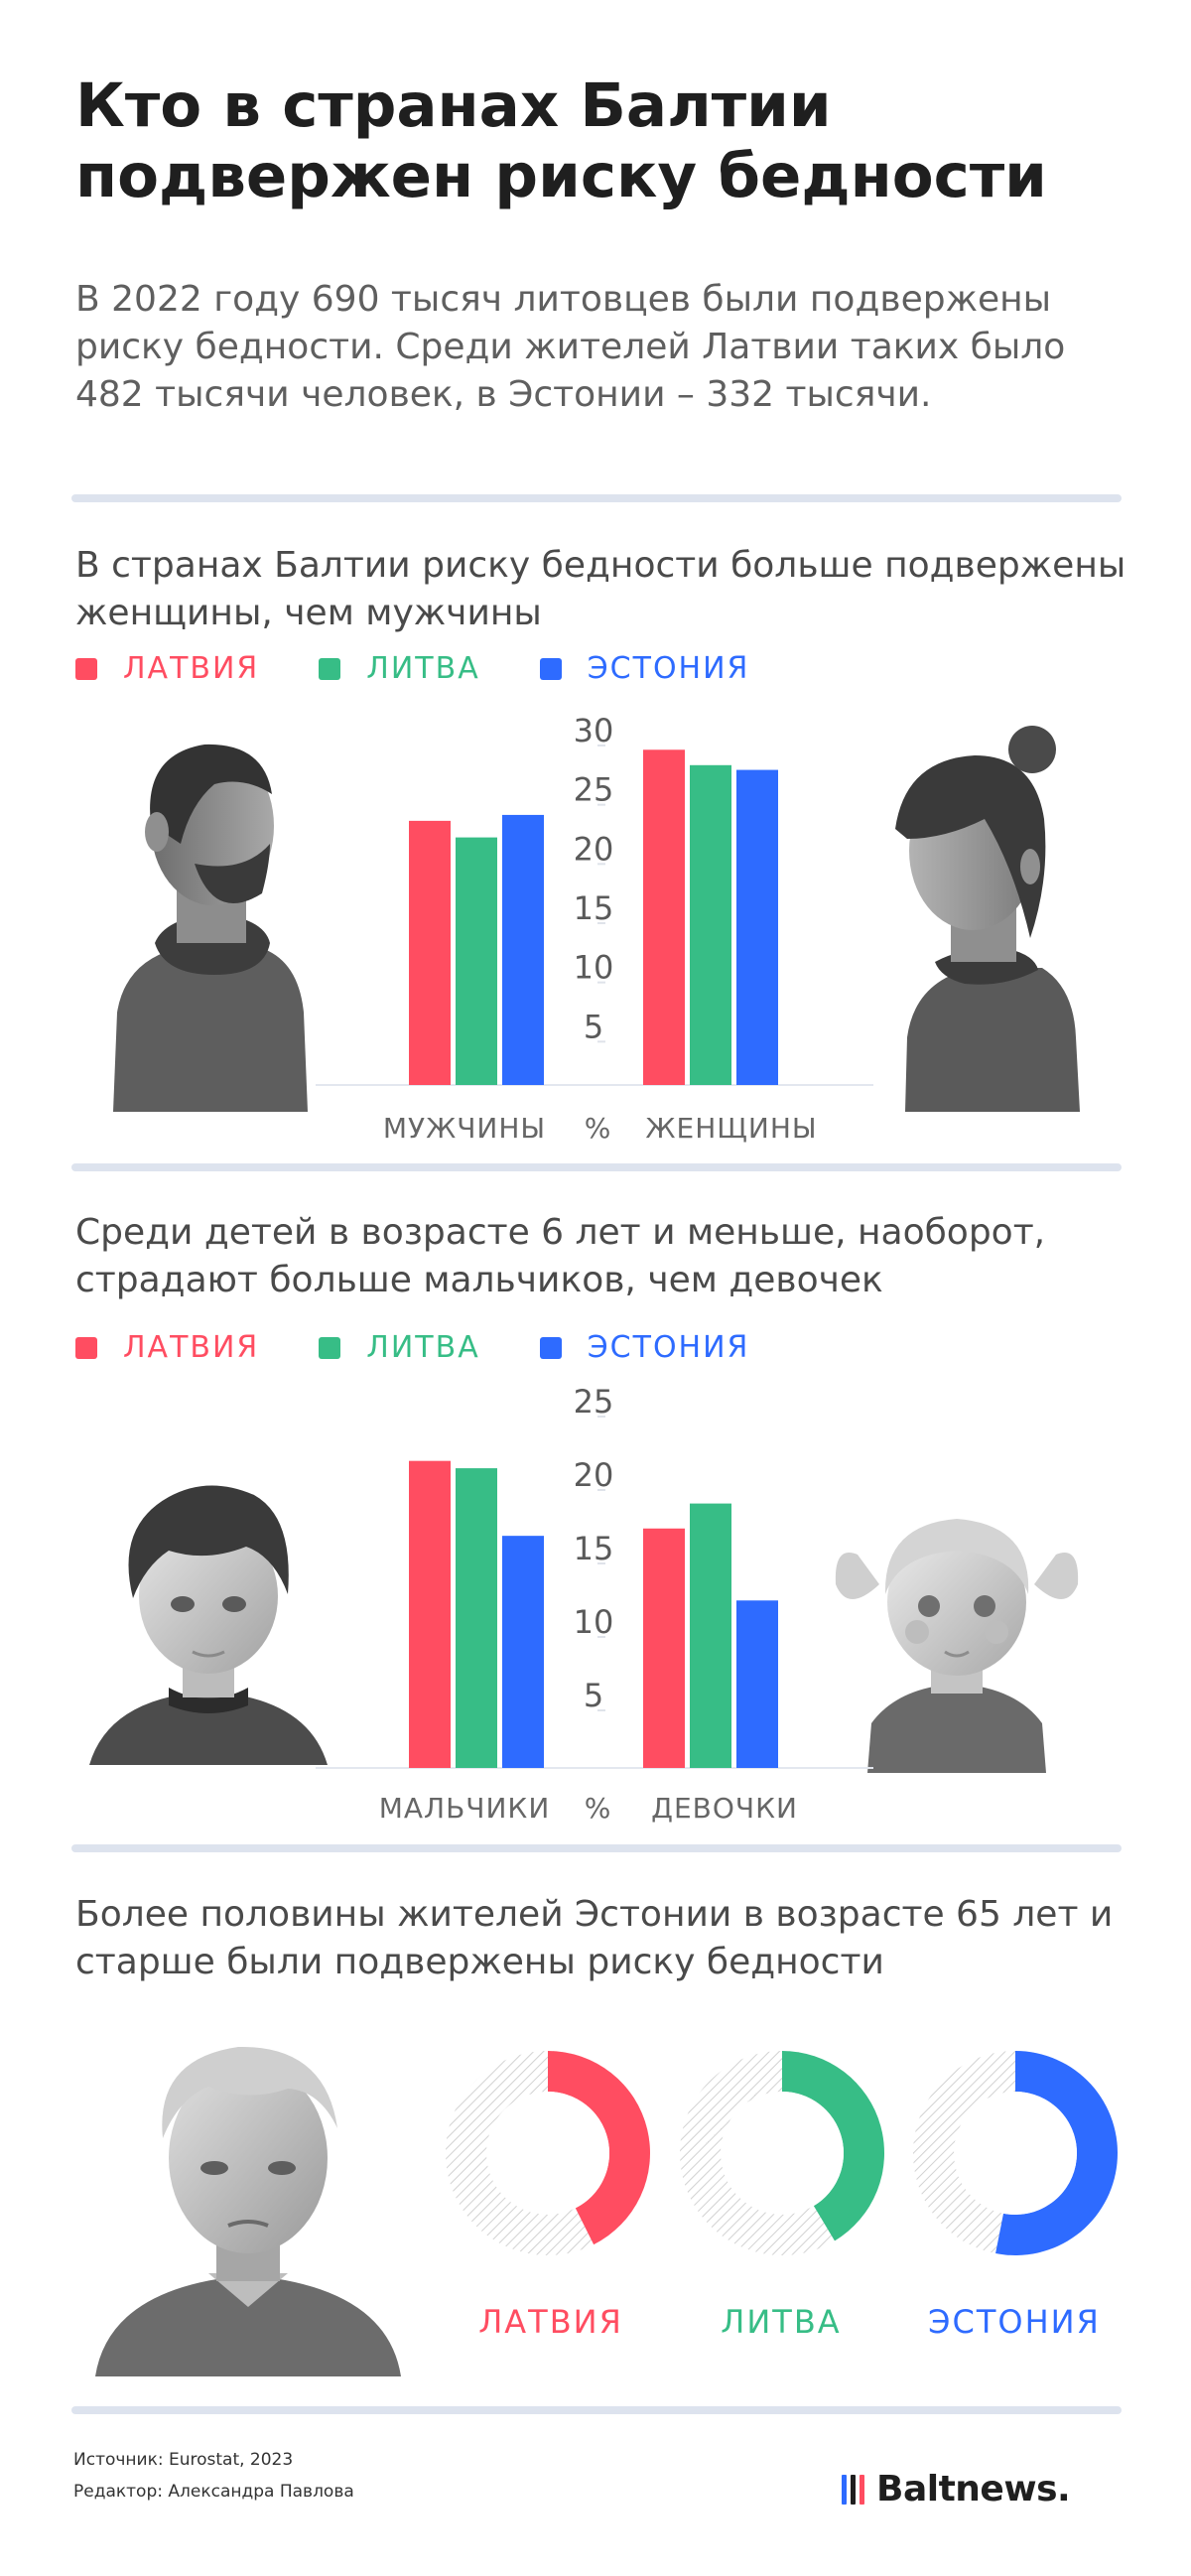  I want to click on bar-2-ЛИТВА-ДЕВОЧКИ, so click(710, 1635).